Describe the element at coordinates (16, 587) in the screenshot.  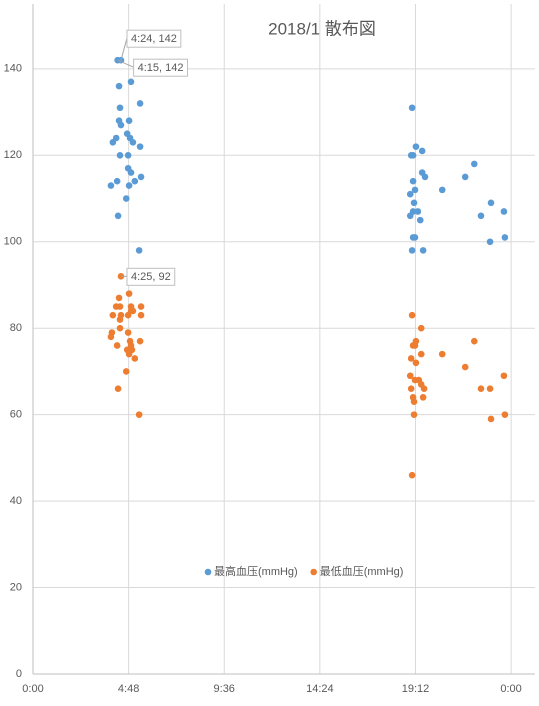
I see `y-tick-label: 20` at that location.